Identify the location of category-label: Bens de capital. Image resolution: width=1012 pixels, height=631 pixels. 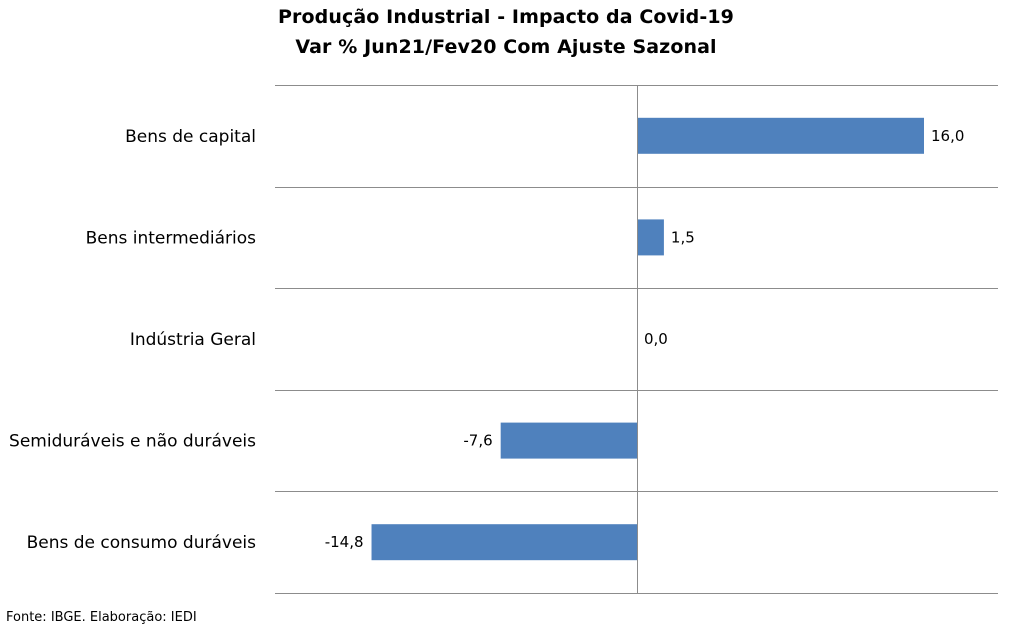
(190, 137).